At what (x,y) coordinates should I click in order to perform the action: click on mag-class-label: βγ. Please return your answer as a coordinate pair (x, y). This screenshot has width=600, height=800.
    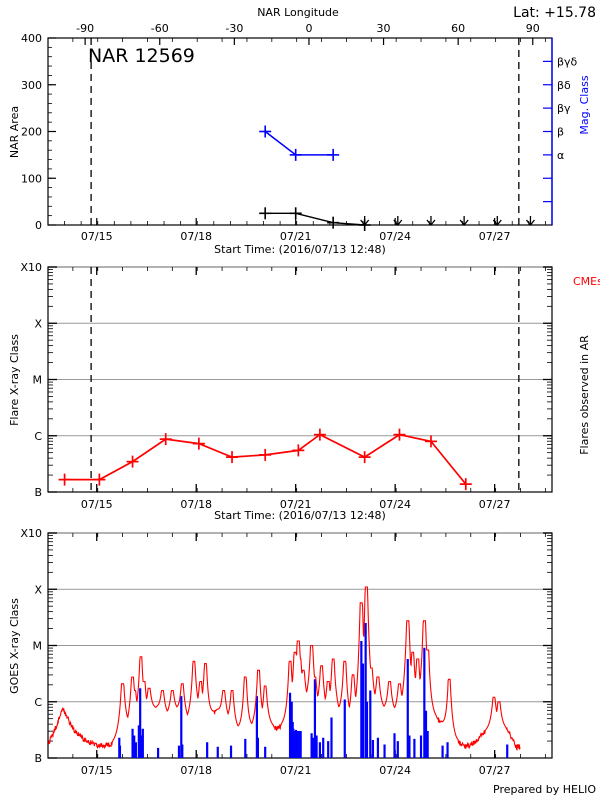
    Looking at the image, I should click on (564, 108).